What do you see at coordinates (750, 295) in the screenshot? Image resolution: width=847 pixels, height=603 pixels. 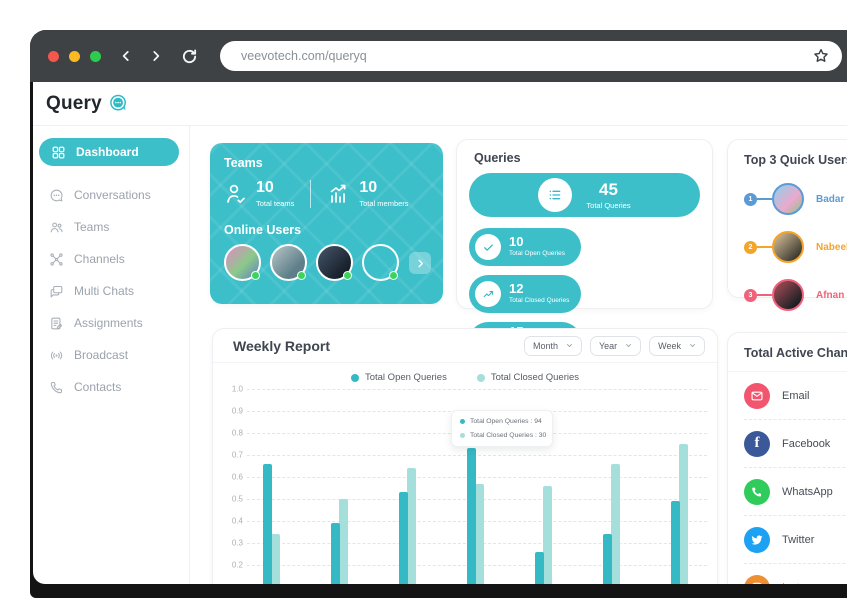 I see `rank-badge: 3` at bounding box center [750, 295].